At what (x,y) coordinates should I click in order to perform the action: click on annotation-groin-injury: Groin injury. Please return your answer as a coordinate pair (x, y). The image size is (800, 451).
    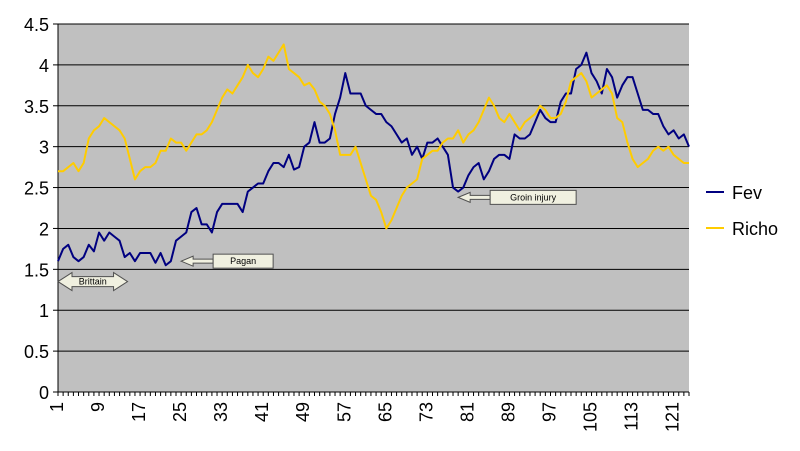
    Looking at the image, I should click on (516, 197).